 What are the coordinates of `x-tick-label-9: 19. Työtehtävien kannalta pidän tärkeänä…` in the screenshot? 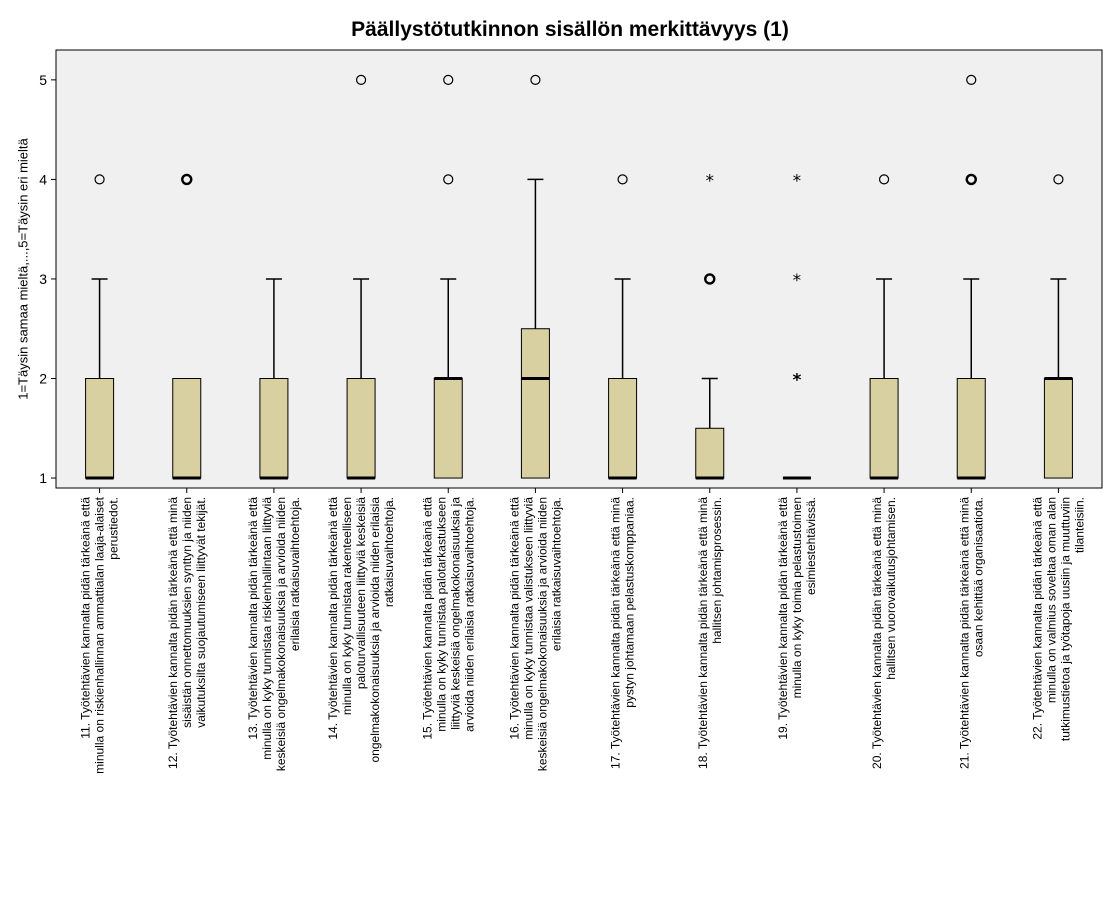 It's located at (797, 618).